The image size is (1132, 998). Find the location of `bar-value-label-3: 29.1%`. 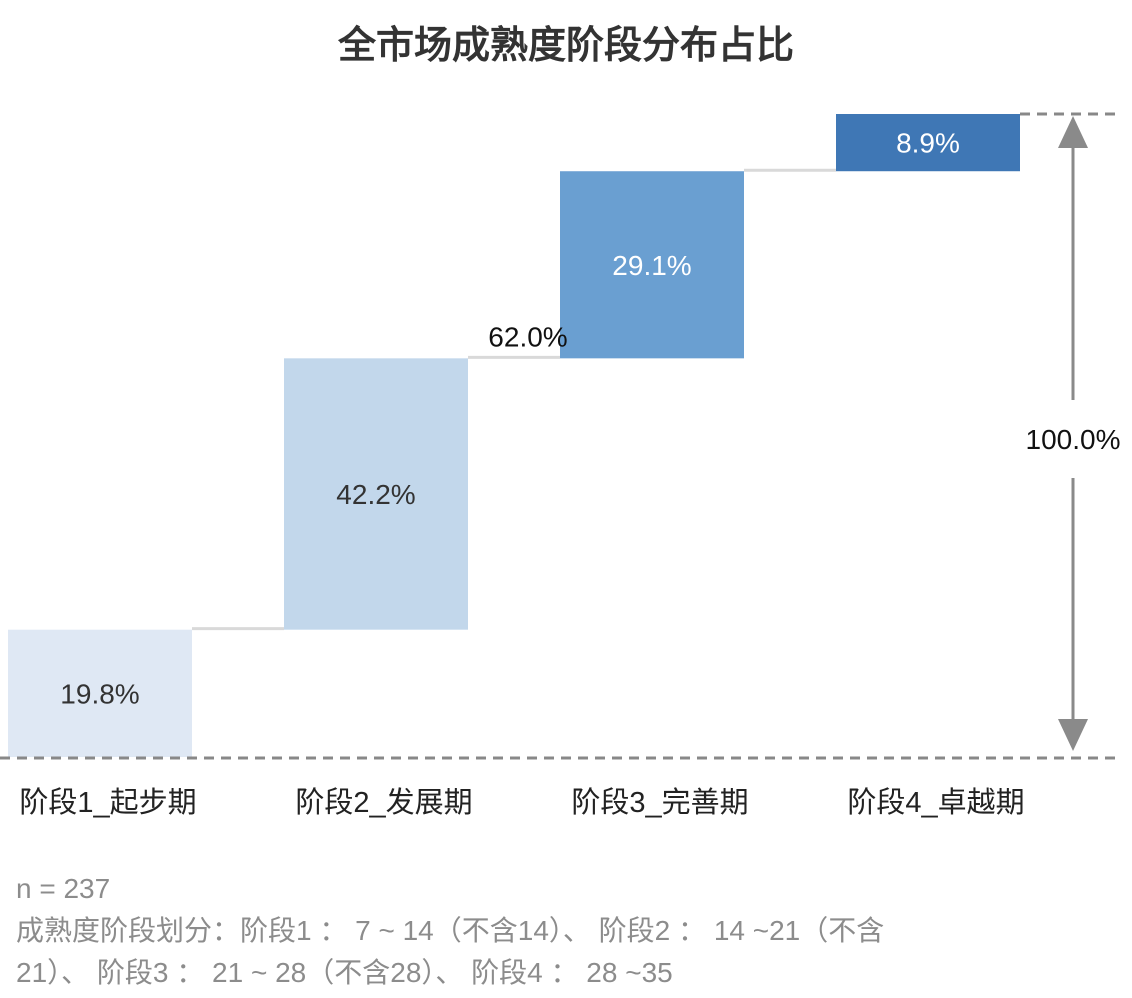

bar-value-label-3: 29.1% is located at coordinates (651, 265).